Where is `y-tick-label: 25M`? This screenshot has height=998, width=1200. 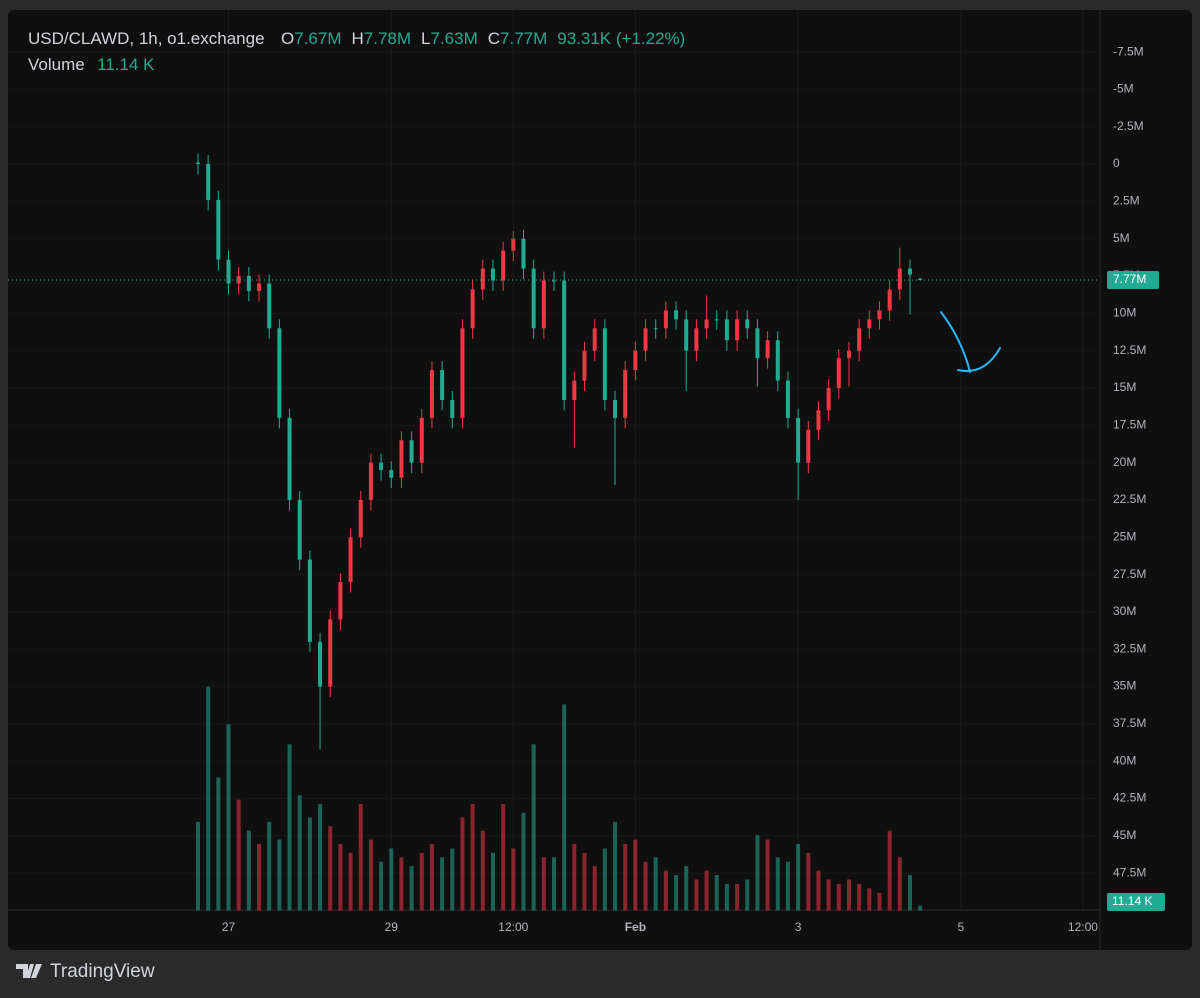 y-tick-label: 25M is located at coordinates (1124, 536).